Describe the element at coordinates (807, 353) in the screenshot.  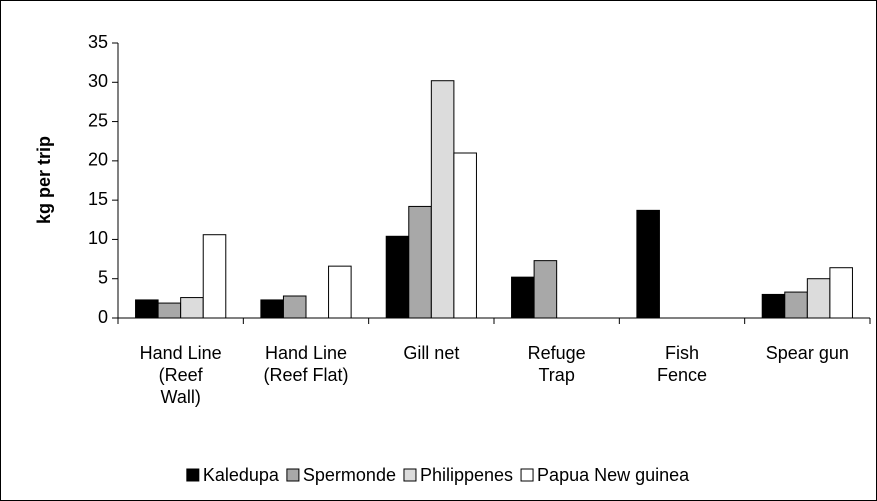
I see `x-tick-label: Spear gun` at that location.